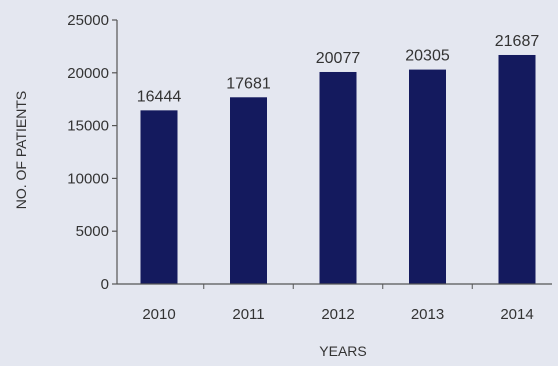 Image resolution: width=558 pixels, height=366 pixels. What do you see at coordinates (92, 152) in the screenshot?
I see `y-axis-ticks: 0 5000 10000 15000 20000 25000` at bounding box center [92, 152].